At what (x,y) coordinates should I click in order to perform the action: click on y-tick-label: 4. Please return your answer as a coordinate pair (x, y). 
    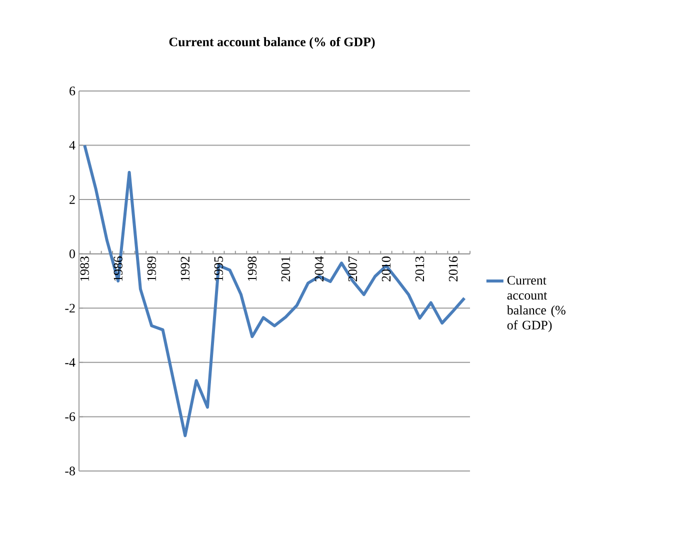
    Looking at the image, I should click on (72, 145).